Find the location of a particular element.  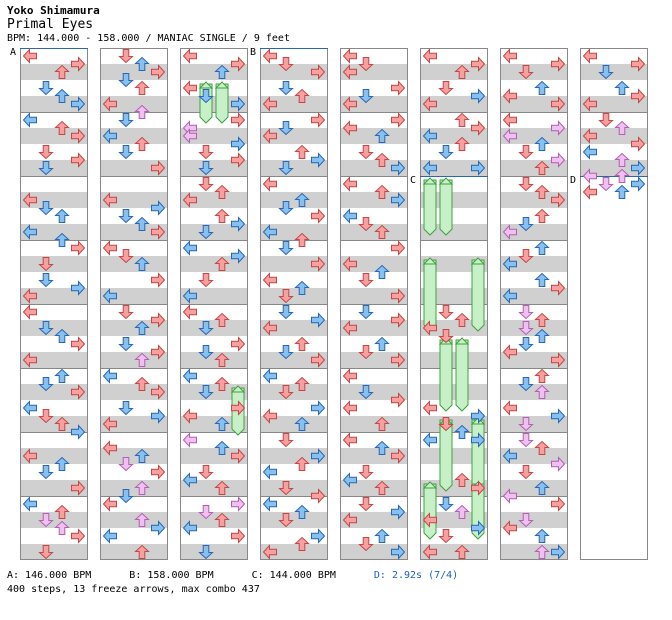

artist-name: Yoko Shimamura is located at coordinates (53, 10).